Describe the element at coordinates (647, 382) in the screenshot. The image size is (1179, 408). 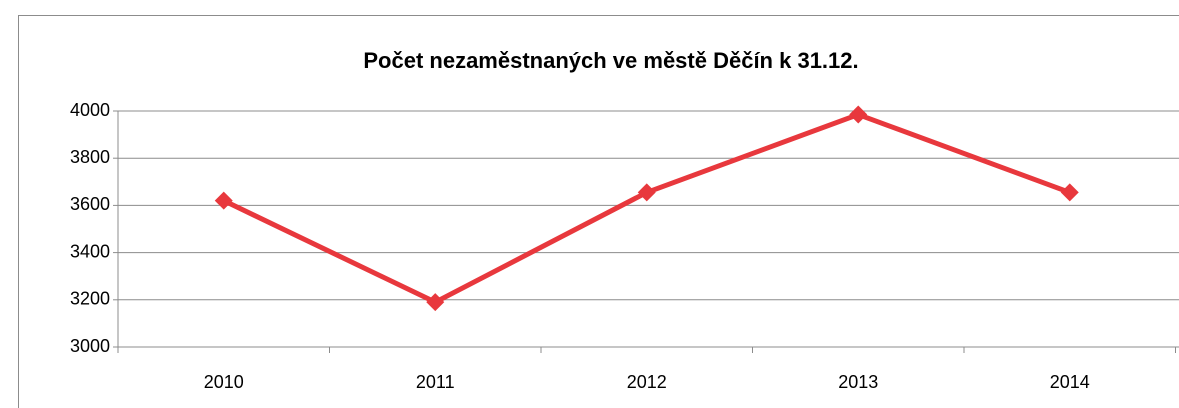
I see `x-tick-label: 2012` at that location.